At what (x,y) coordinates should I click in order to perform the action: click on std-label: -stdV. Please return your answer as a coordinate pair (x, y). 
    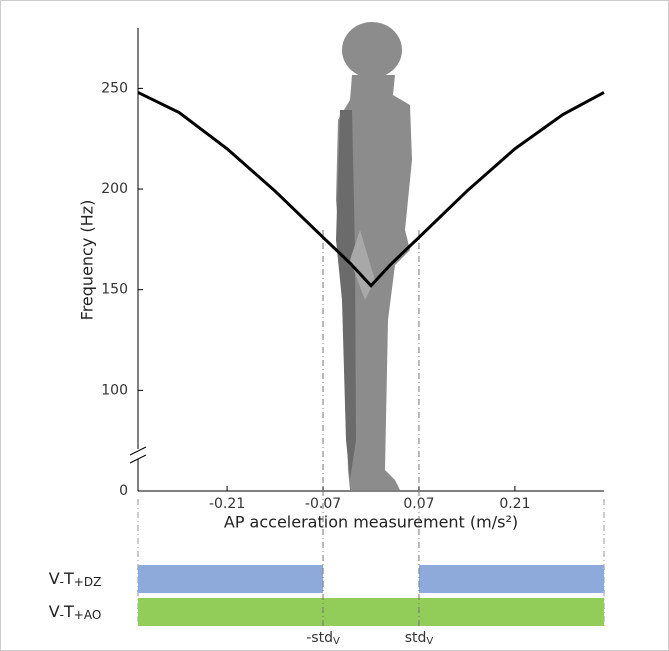
    Looking at the image, I should click on (323, 638).